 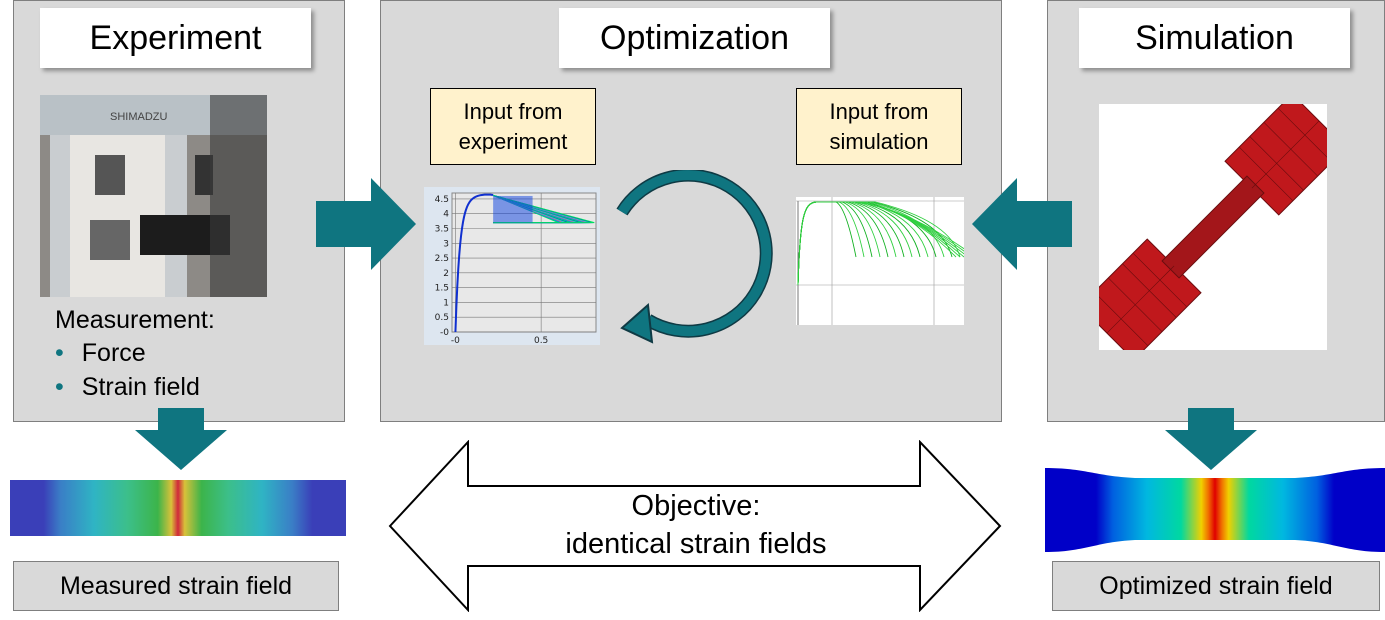 I want to click on optimization-loop-arrow, so click(x=694, y=257).